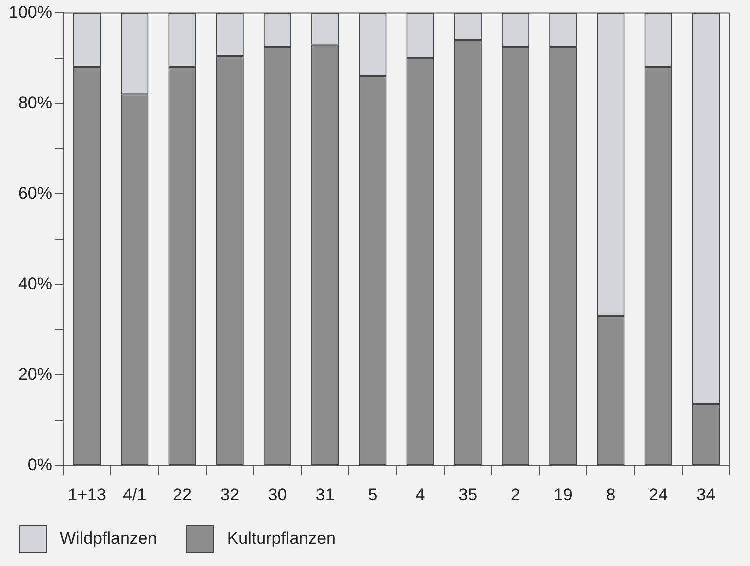 This screenshot has width=750, height=566. What do you see at coordinates (421, 494) in the screenshot?
I see `x-tick-label: 4` at bounding box center [421, 494].